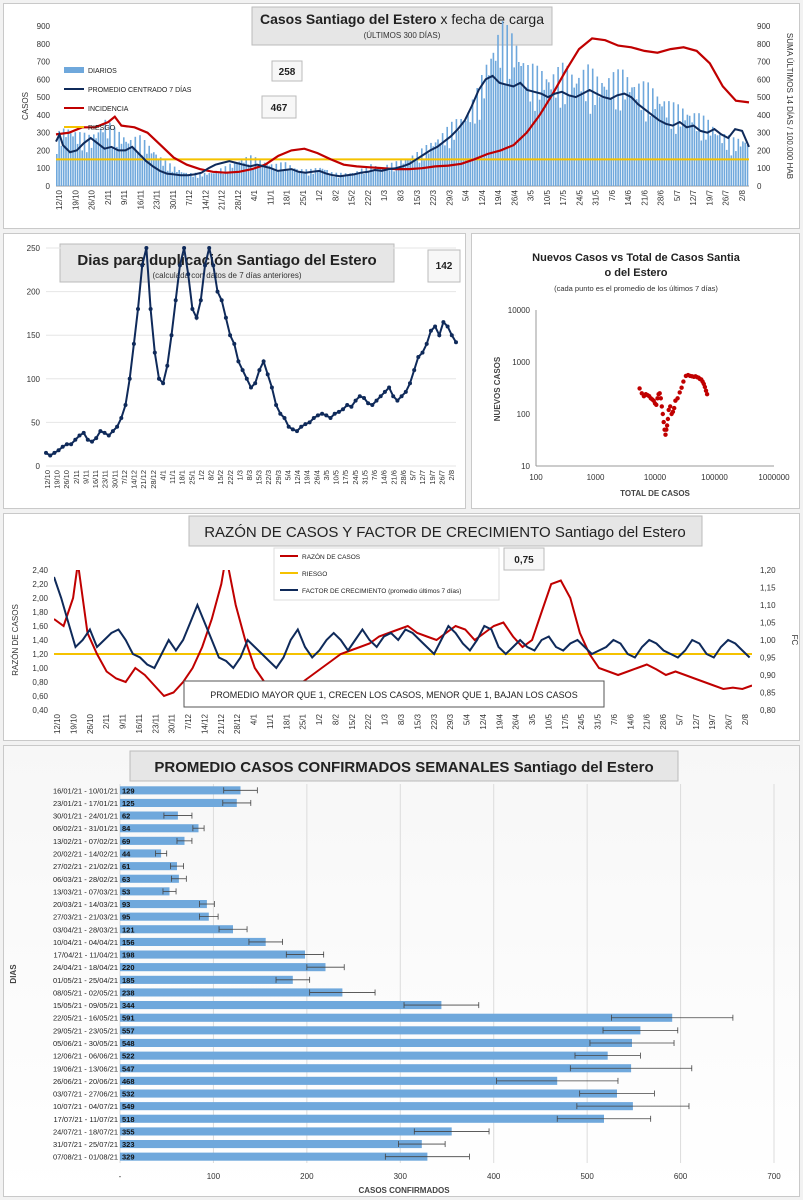 Image resolution: width=803 pixels, height=1200 pixels. What do you see at coordinates (745, 719) in the screenshot?
I see `x-tick-label: 2/8` at bounding box center [745, 719].